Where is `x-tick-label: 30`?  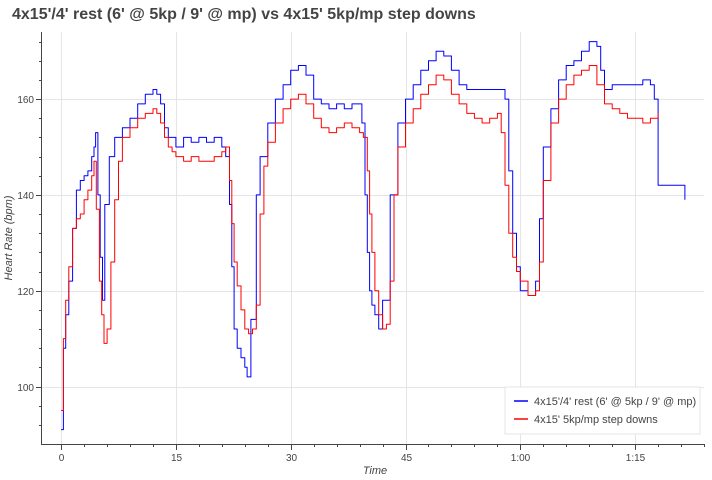
x-tick-label: 30 is located at coordinates (292, 458).